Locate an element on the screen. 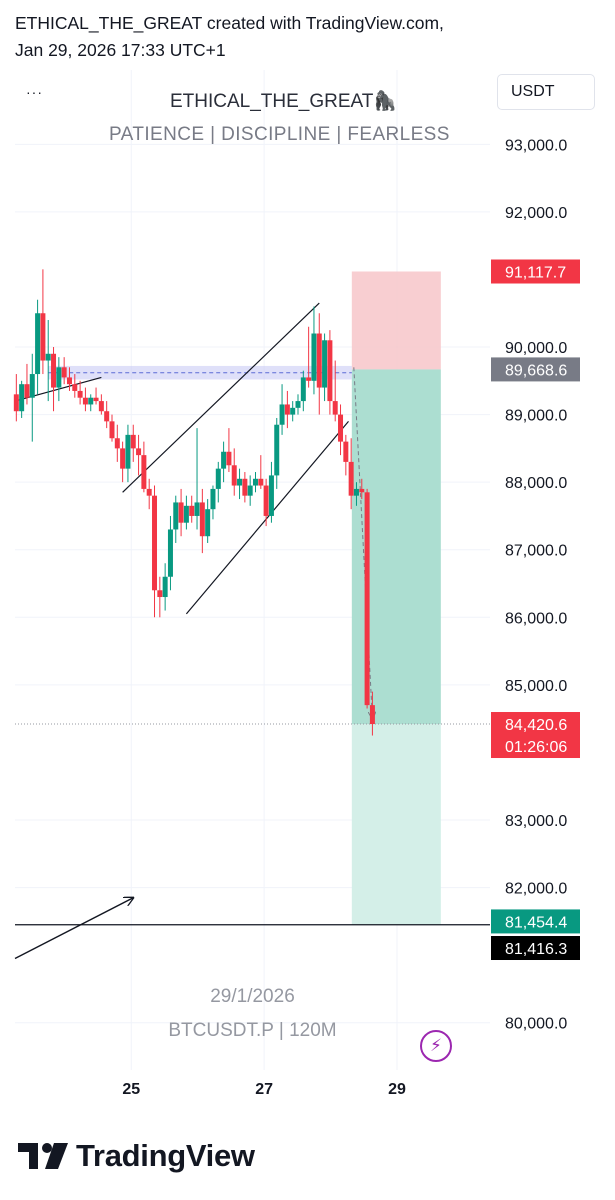 This screenshot has width=615, height=1200. chart-subtitle: PATIENCE | DISCIPLINE | FEARLESS is located at coordinates (279, 134).